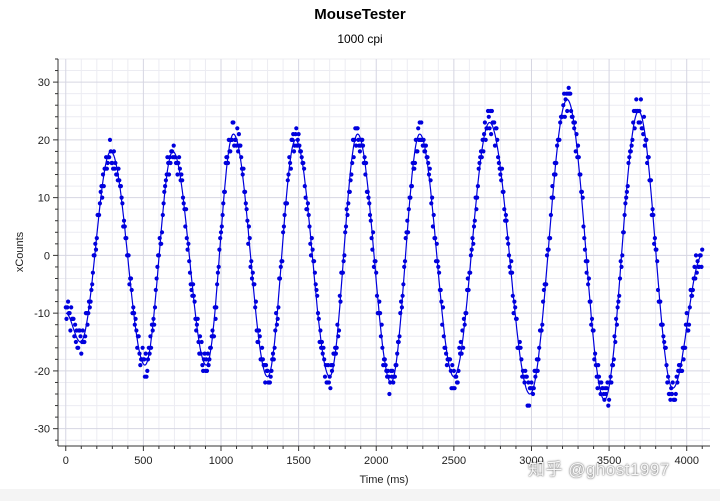 This screenshot has height=501, width=720. I want to click on x-tick-label: 1500, so click(298, 461).